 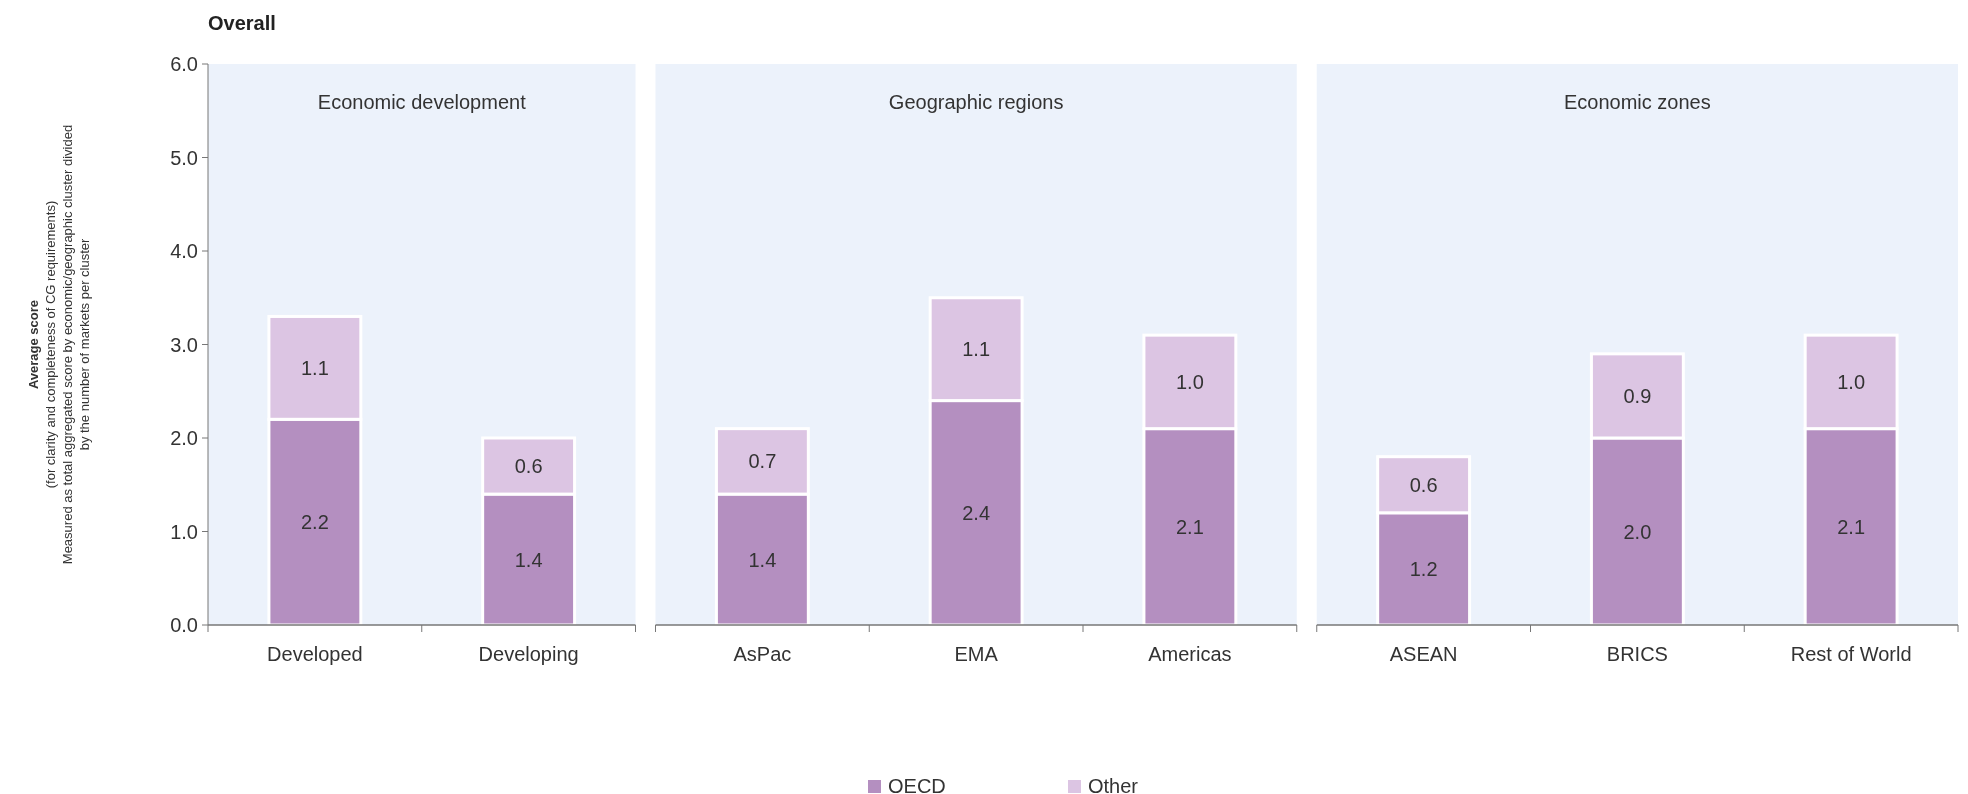 I want to click on x-tick-label: Developed, so click(x=315, y=654).